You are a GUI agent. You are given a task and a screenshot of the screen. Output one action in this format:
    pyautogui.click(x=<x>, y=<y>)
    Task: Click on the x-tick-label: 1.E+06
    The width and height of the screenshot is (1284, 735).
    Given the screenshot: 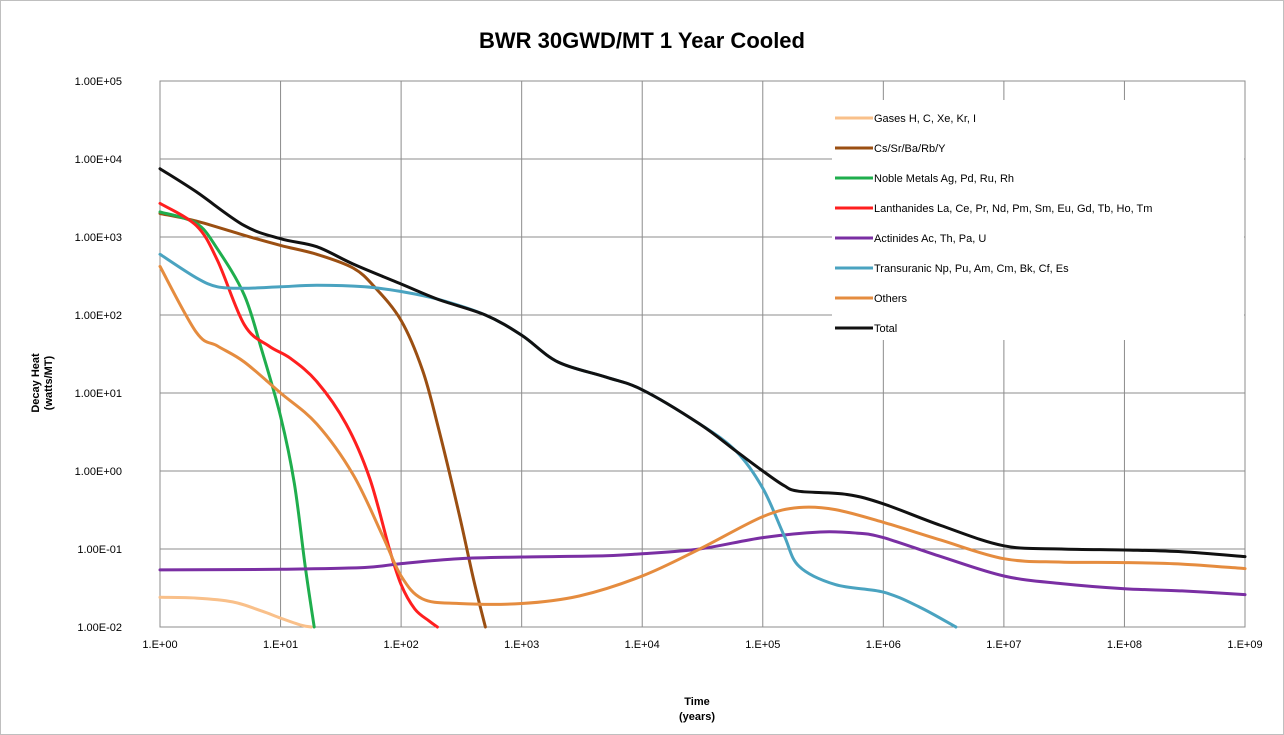 What is the action you would take?
    pyautogui.click(x=883, y=645)
    